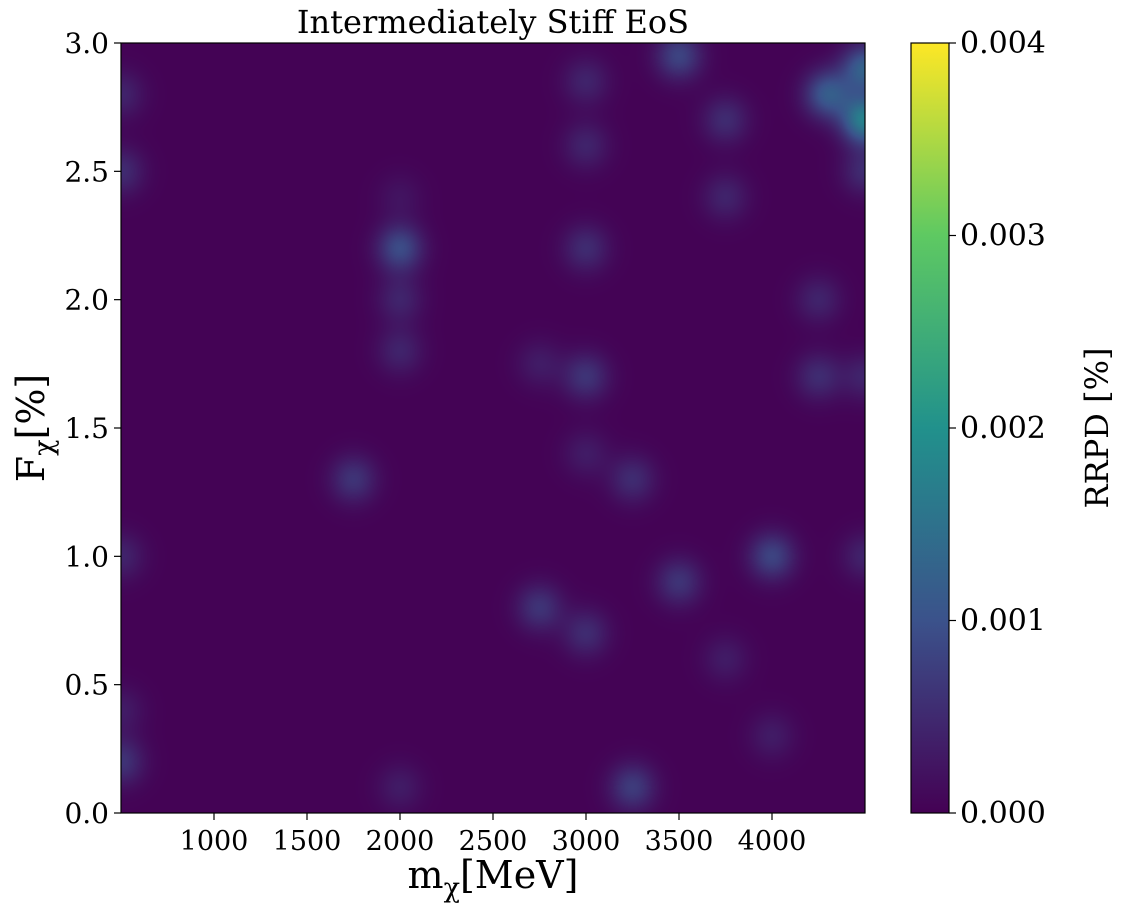 This screenshot has width=1125, height=912. I want to click on chart-title: Intermediately Stiff EoS, so click(493, 22).